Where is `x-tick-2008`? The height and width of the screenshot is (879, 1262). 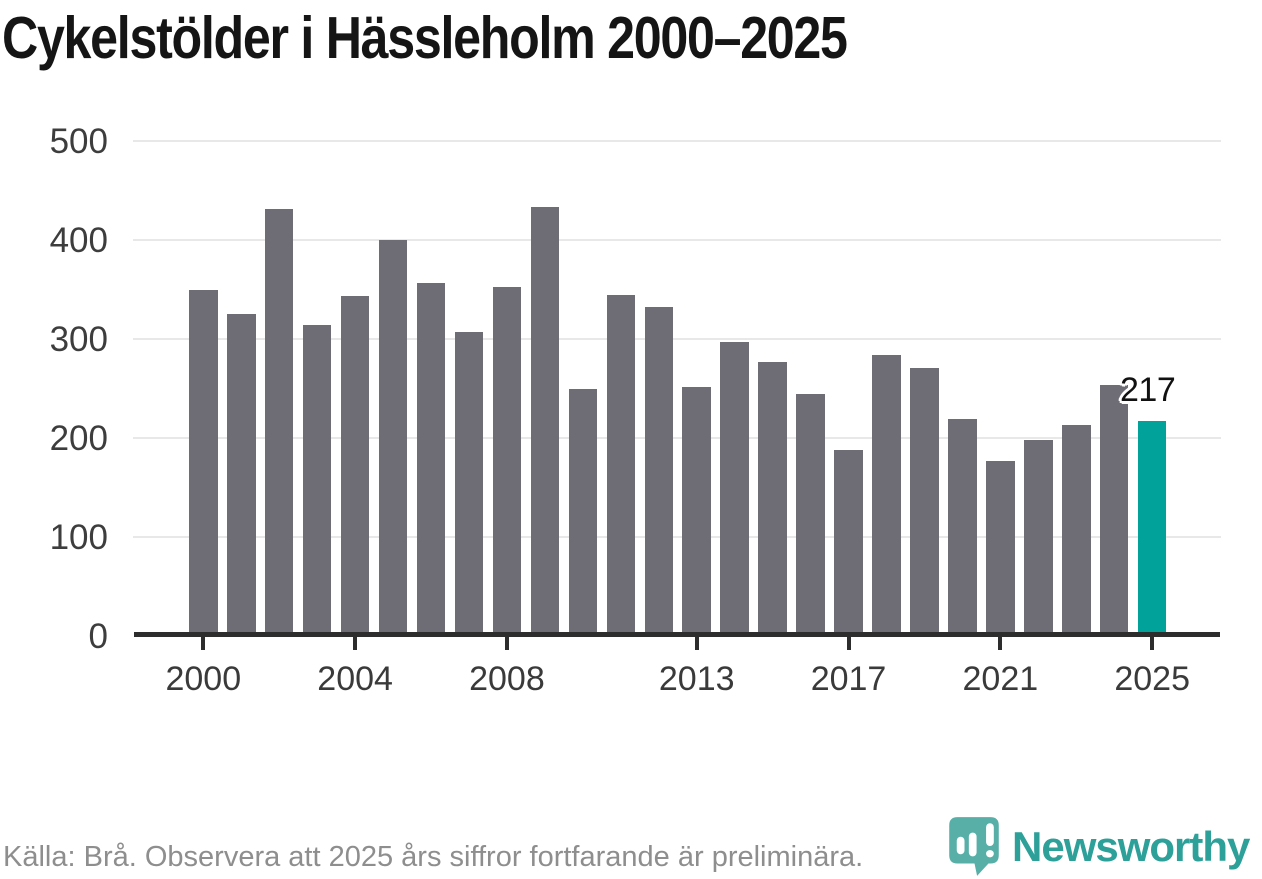 x-tick-2008 is located at coordinates (506, 643).